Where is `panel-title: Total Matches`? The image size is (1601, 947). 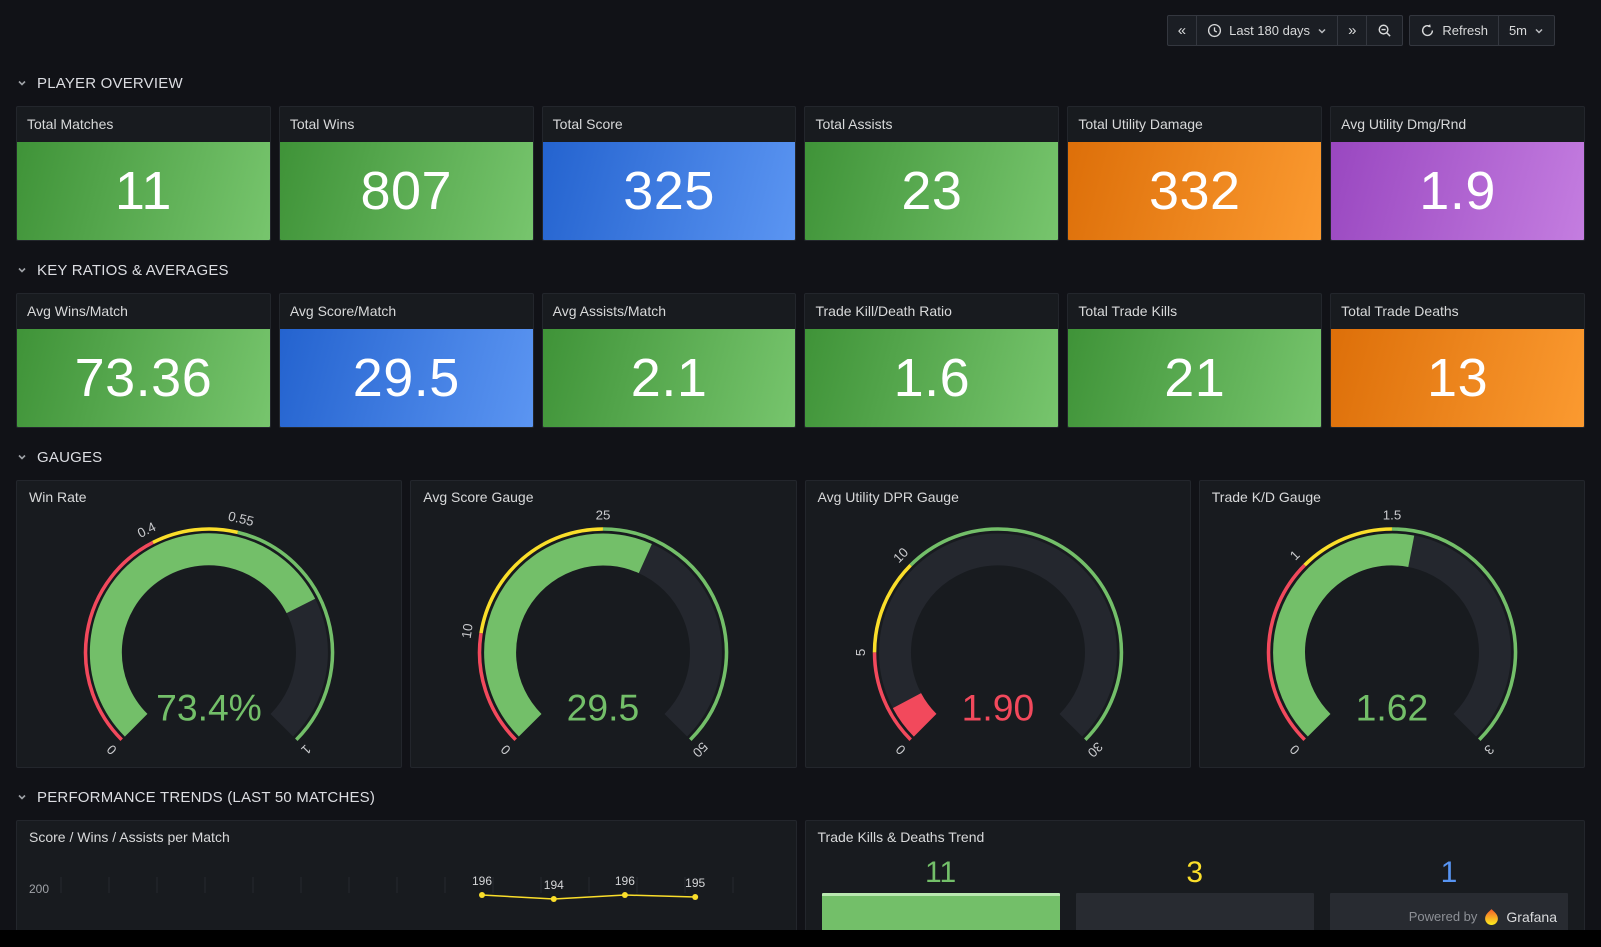 panel-title: Total Matches is located at coordinates (70, 124).